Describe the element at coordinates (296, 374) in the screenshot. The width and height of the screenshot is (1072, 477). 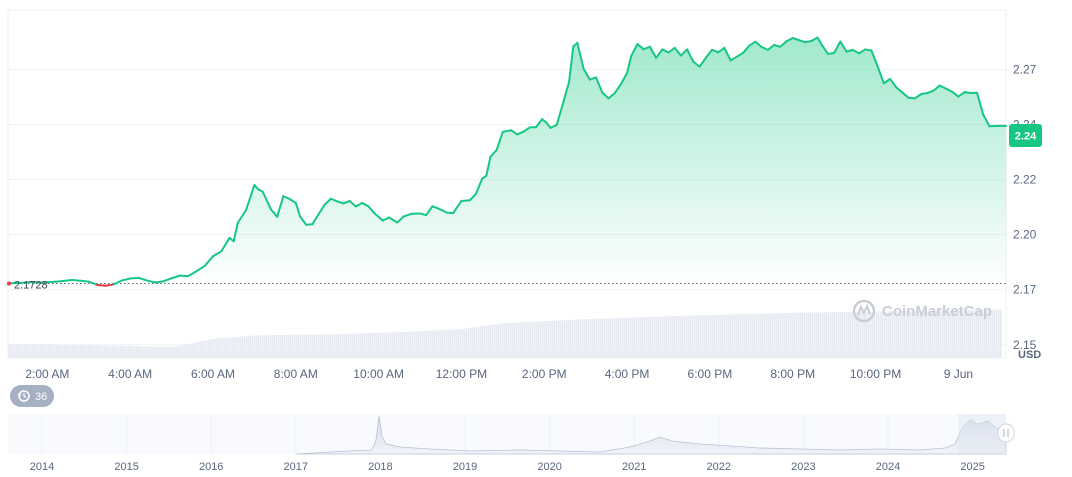
I see `x-tick-label: 8:00 AM` at that location.